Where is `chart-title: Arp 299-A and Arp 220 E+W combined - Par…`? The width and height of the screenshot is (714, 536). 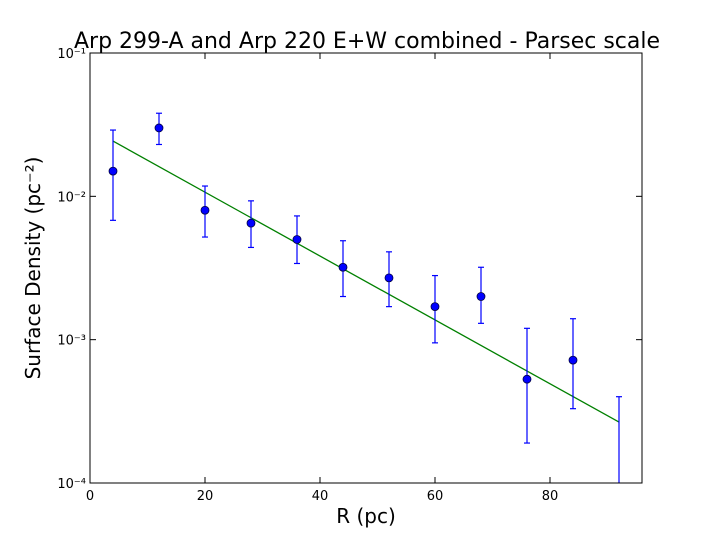 chart-title: Arp 299-A and Arp 220 E+W combined - Par… is located at coordinates (367, 41).